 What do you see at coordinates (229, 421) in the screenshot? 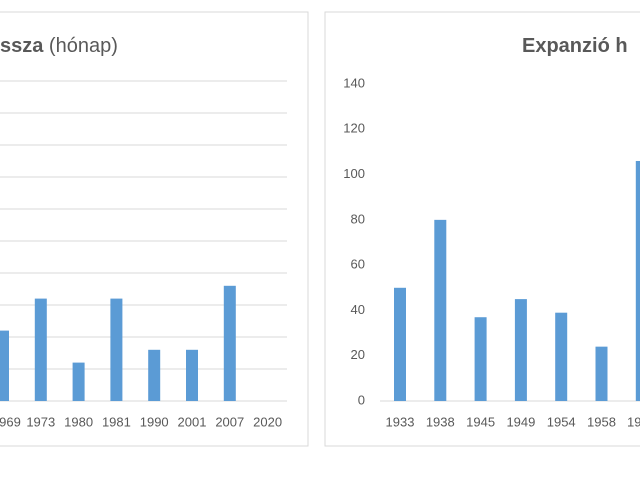
I see `x-tick-label: 2007` at bounding box center [229, 421].